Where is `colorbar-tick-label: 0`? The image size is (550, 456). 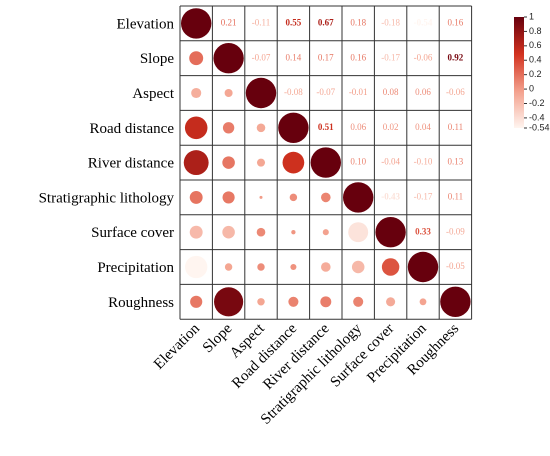
colorbar-tick-label: 0 is located at coordinates (531, 88).